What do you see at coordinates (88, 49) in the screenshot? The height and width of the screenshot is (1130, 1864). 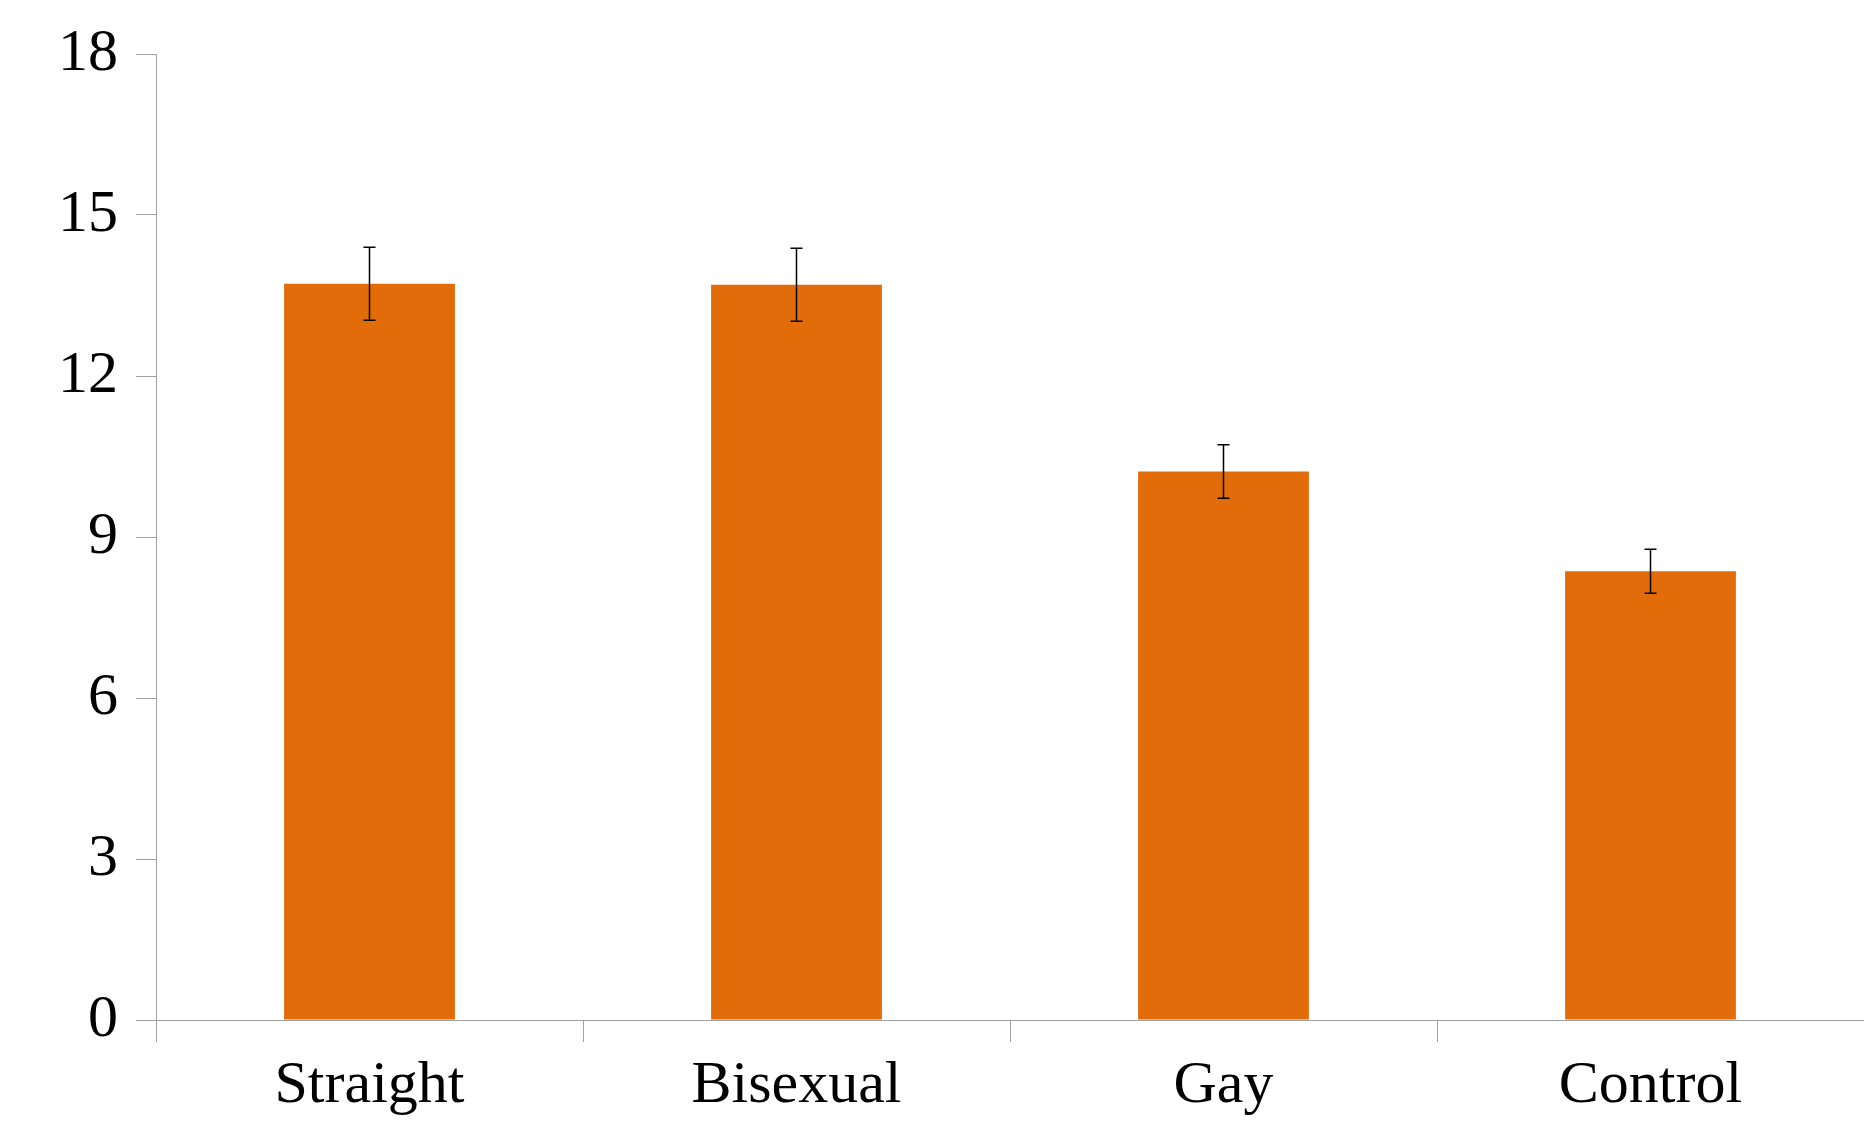 I see `y-tick-label: 18` at bounding box center [88, 49].